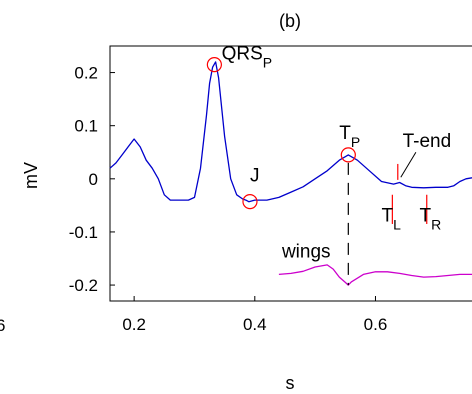  What do you see at coordinates (255, 324) in the screenshot?
I see `x-tick-label: 0.4` at bounding box center [255, 324].